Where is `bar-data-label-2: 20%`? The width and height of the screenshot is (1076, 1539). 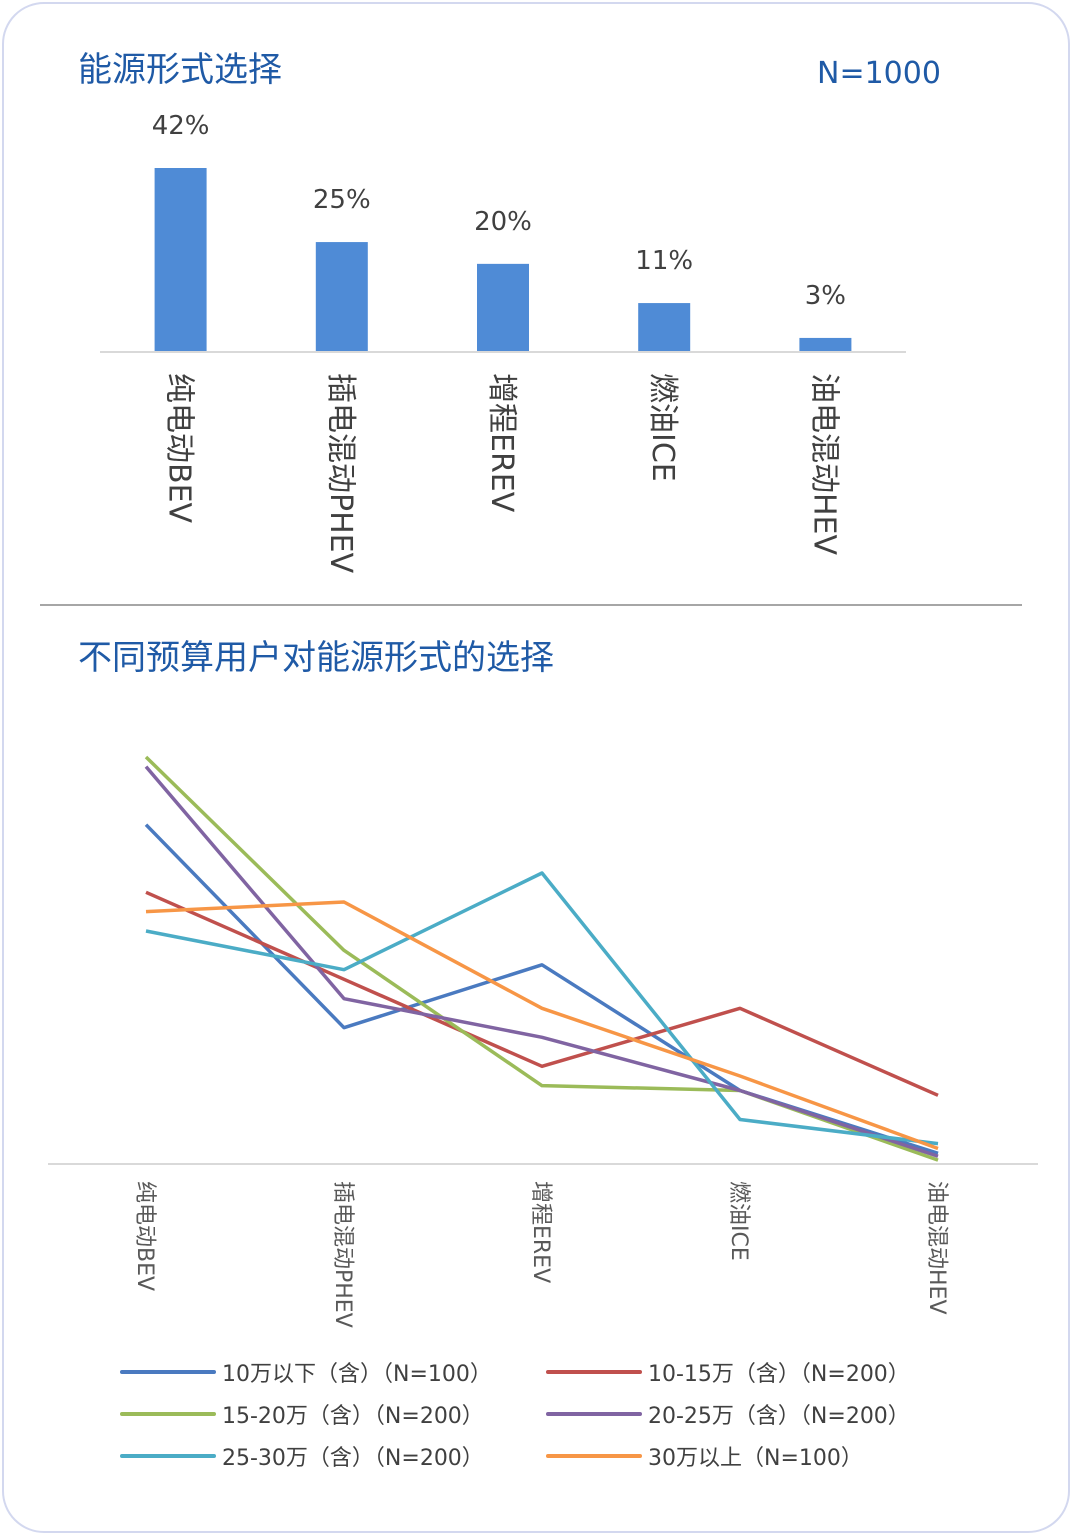 bar-data-label-2: 20% is located at coordinates (503, 222).